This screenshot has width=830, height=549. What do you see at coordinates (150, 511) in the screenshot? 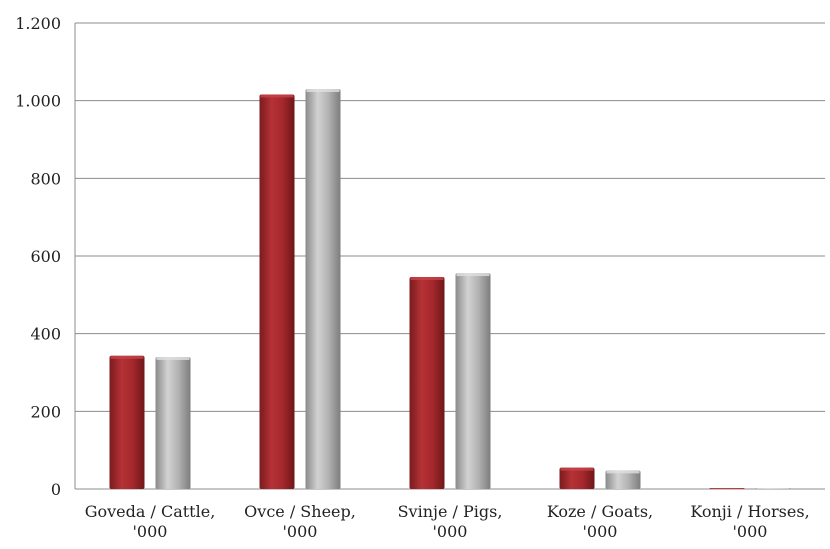
I see `x-tick-label-line: Goveda / Cattle,` at bounding box center [150, 511].